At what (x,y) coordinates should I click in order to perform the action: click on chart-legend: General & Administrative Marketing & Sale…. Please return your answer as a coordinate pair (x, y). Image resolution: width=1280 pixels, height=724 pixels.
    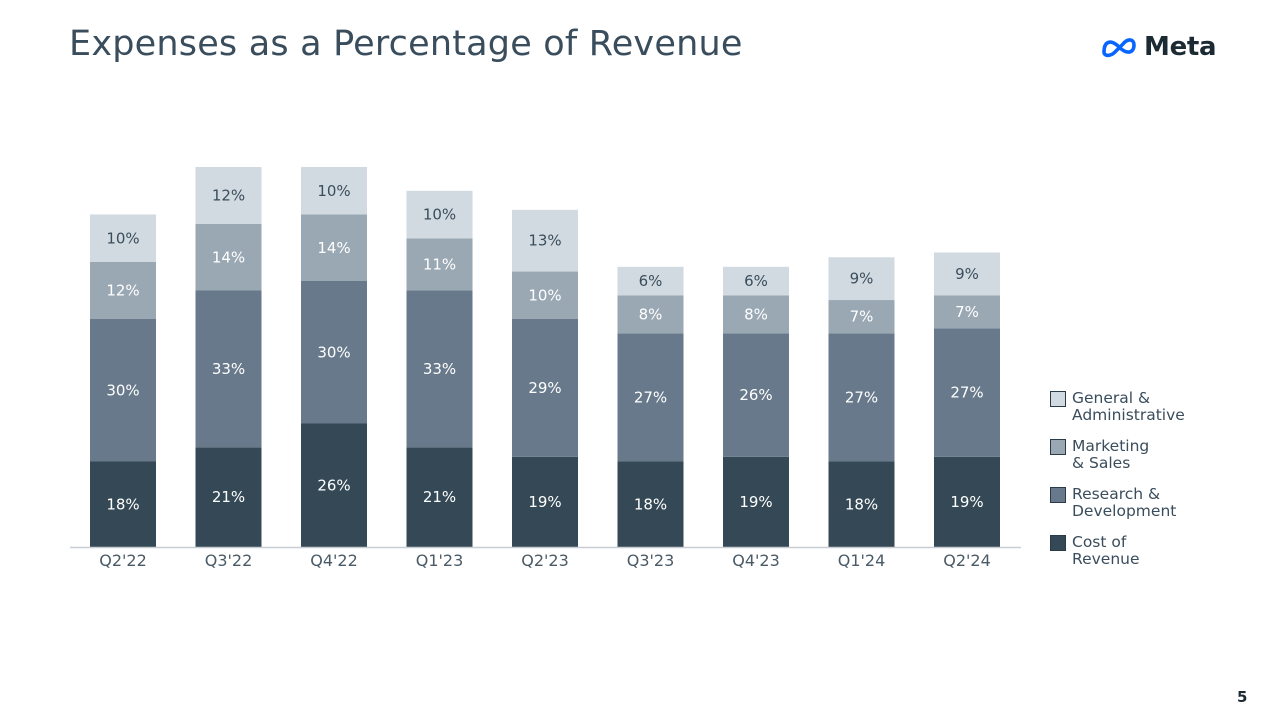
    Looking at the image, I should click on (1131, 479).